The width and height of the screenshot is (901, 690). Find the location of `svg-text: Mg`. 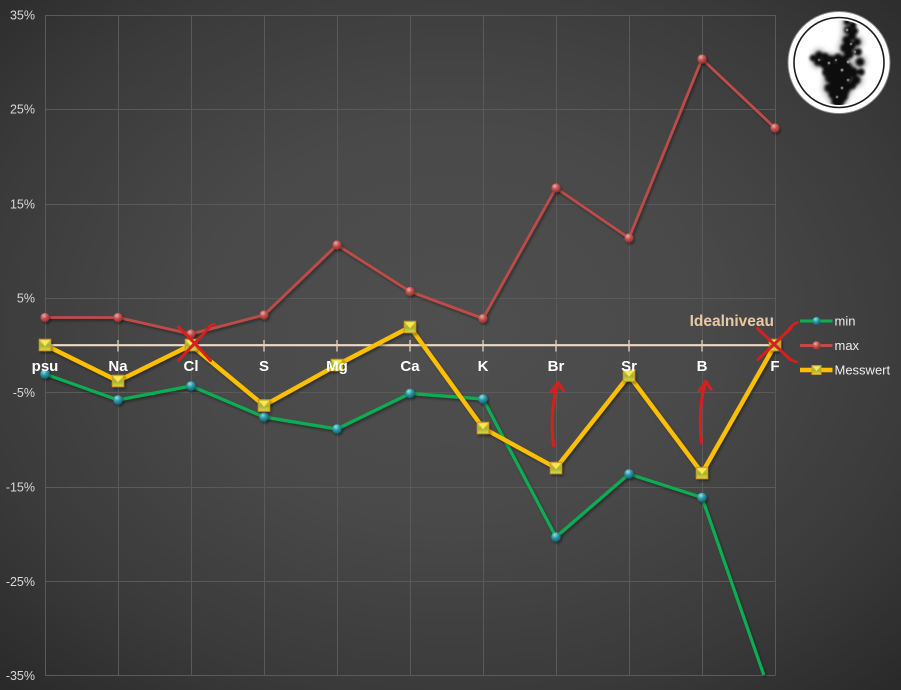

svg-text: Mg is located at coordinates (337, 366).